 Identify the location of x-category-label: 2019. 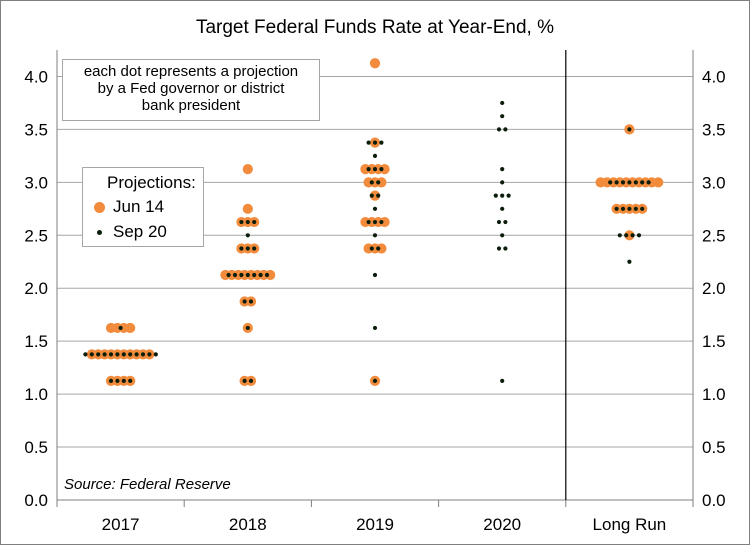
(375, 524).